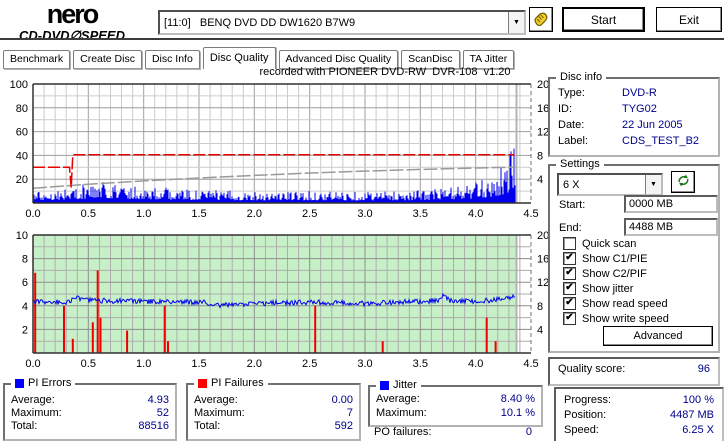  What do you see at coordinates (603, 19) in the screenshot?
I see `start-button: Start` at bounding box center [603, 19].